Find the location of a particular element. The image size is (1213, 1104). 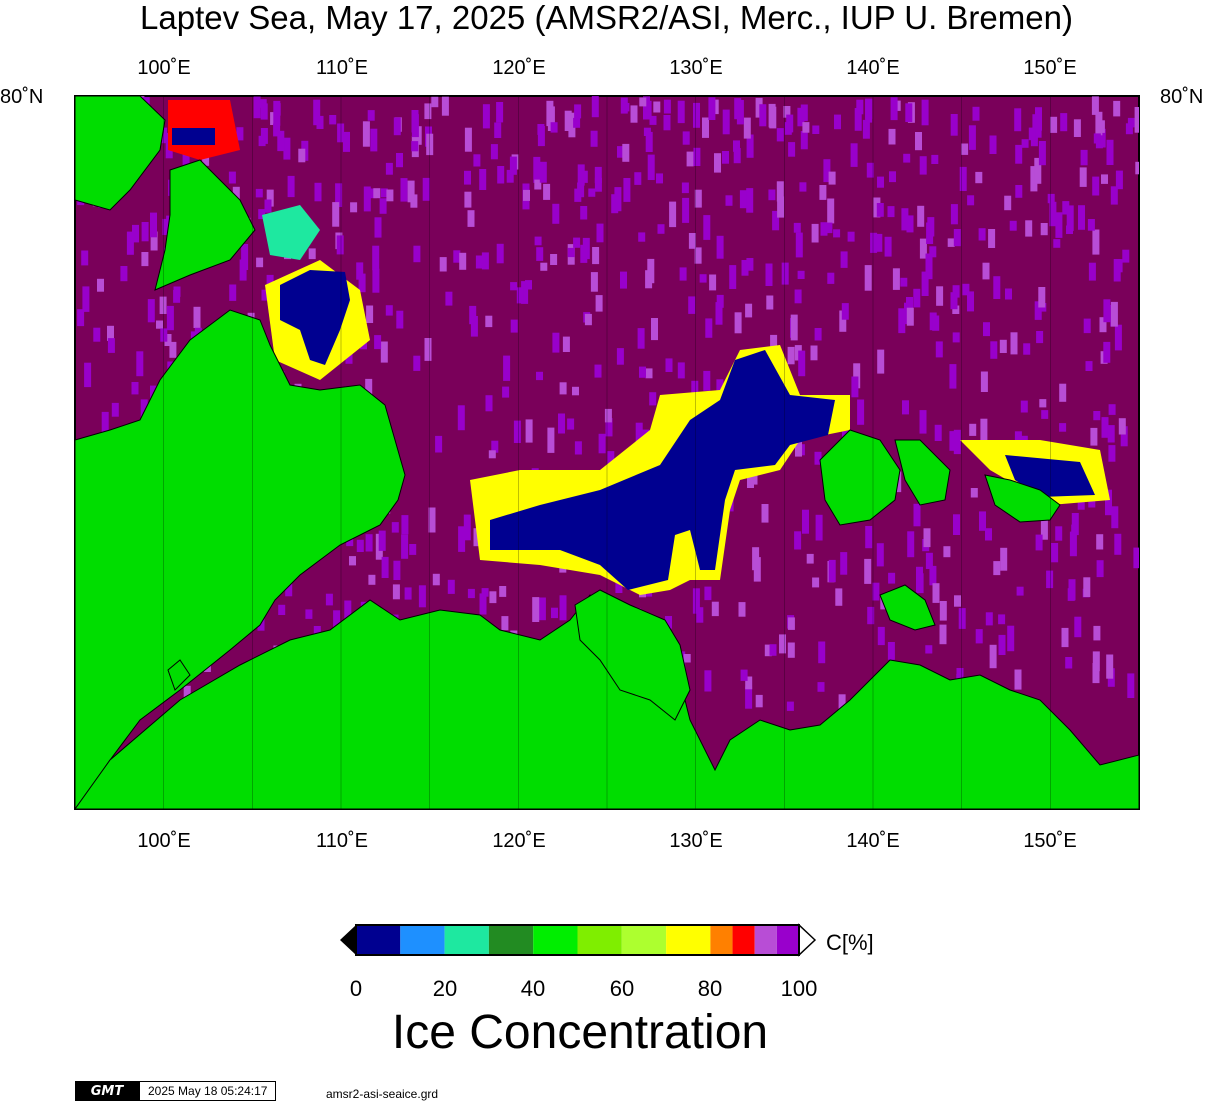

lon-label-bottom-150: 150˚E is located at coordinates (1050, 841).